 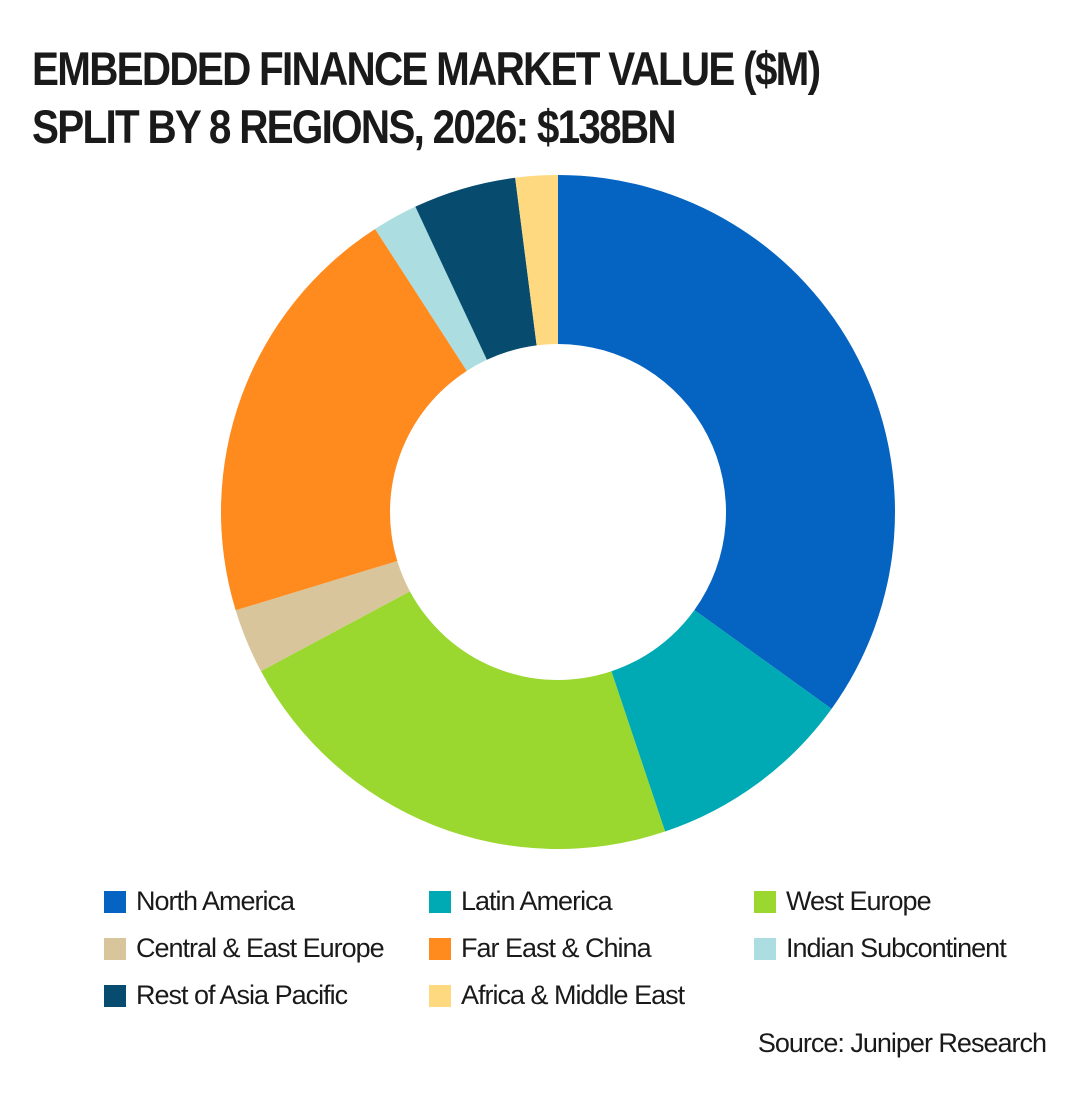 I want to click on legend-item: West Europe, so click(x=843, y=901).